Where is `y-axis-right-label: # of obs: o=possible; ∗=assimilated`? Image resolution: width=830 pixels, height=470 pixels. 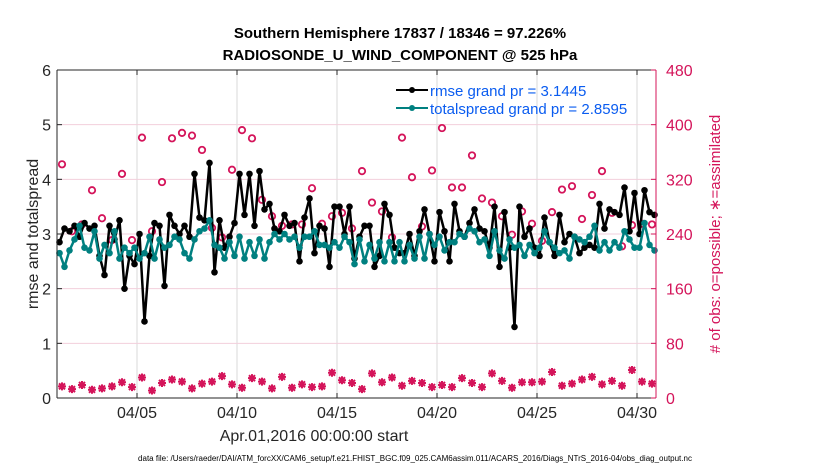 y-axis-right-label: # of obs: o=possible; ∗=assimilated is located at coordinates (715, 234).